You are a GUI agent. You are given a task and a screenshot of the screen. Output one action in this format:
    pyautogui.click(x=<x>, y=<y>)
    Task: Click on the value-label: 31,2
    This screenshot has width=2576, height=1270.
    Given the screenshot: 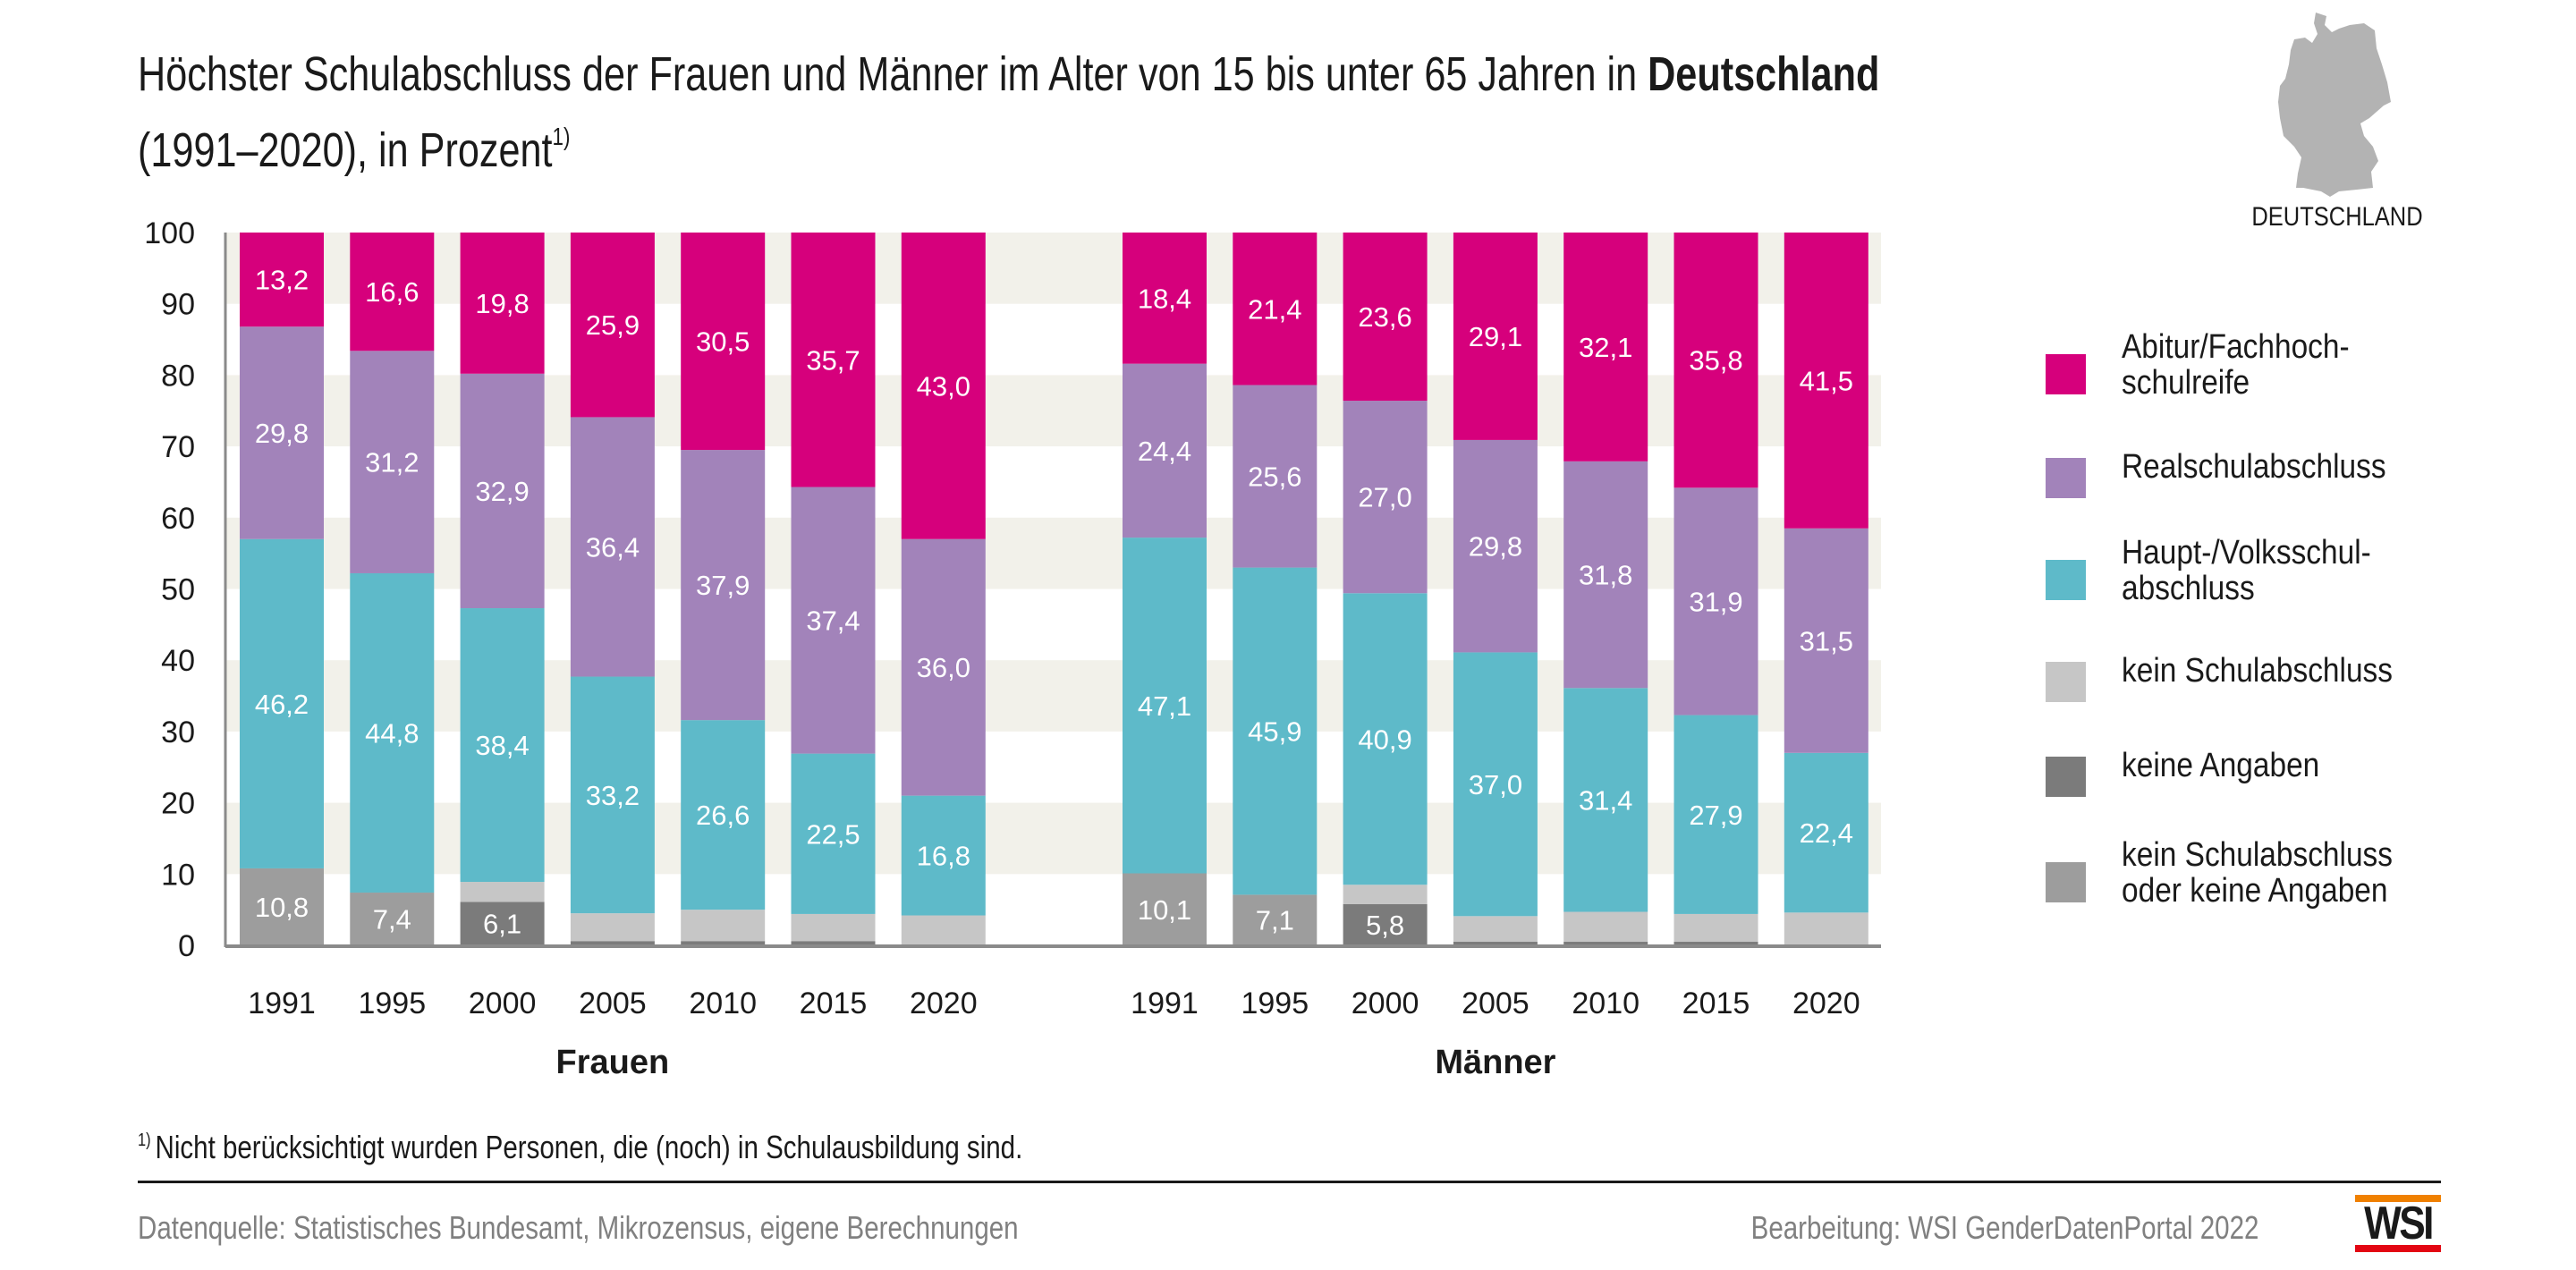 What is the action you would take?
    pyautogui.click(x=392, y=462)
    